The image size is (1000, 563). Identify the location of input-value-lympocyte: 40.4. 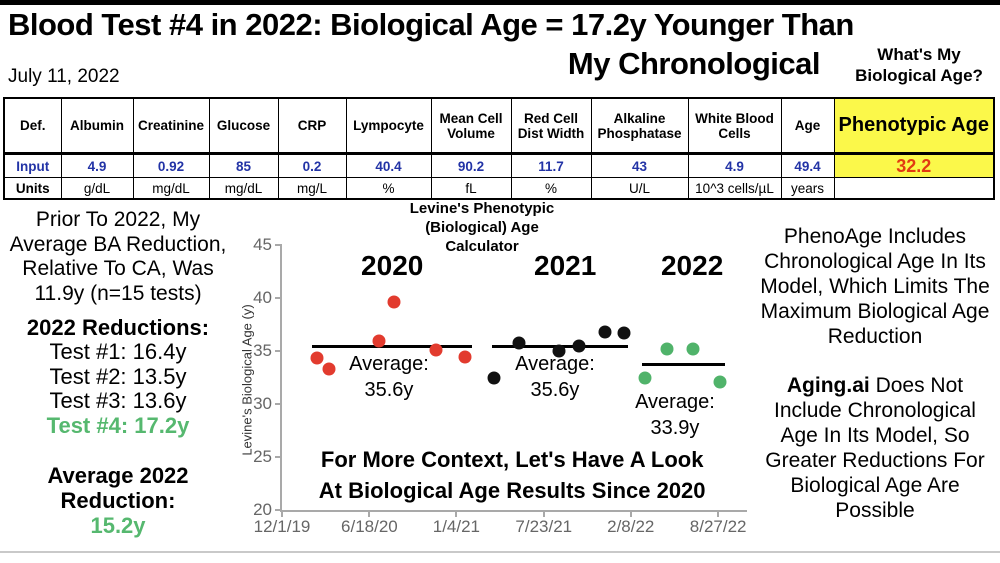
(388, 165).